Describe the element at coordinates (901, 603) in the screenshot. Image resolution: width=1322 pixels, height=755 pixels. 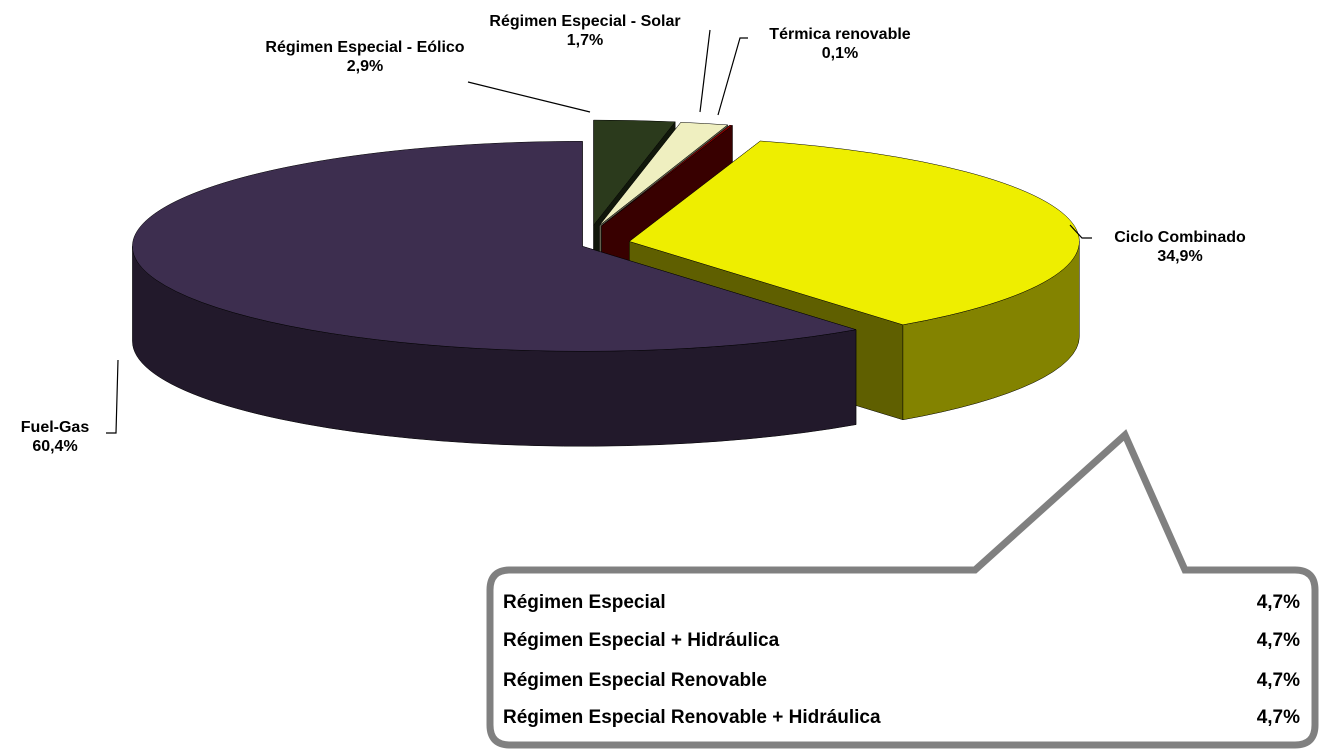
I see `summary-row: Régimen Especial 4,7%` at that location.